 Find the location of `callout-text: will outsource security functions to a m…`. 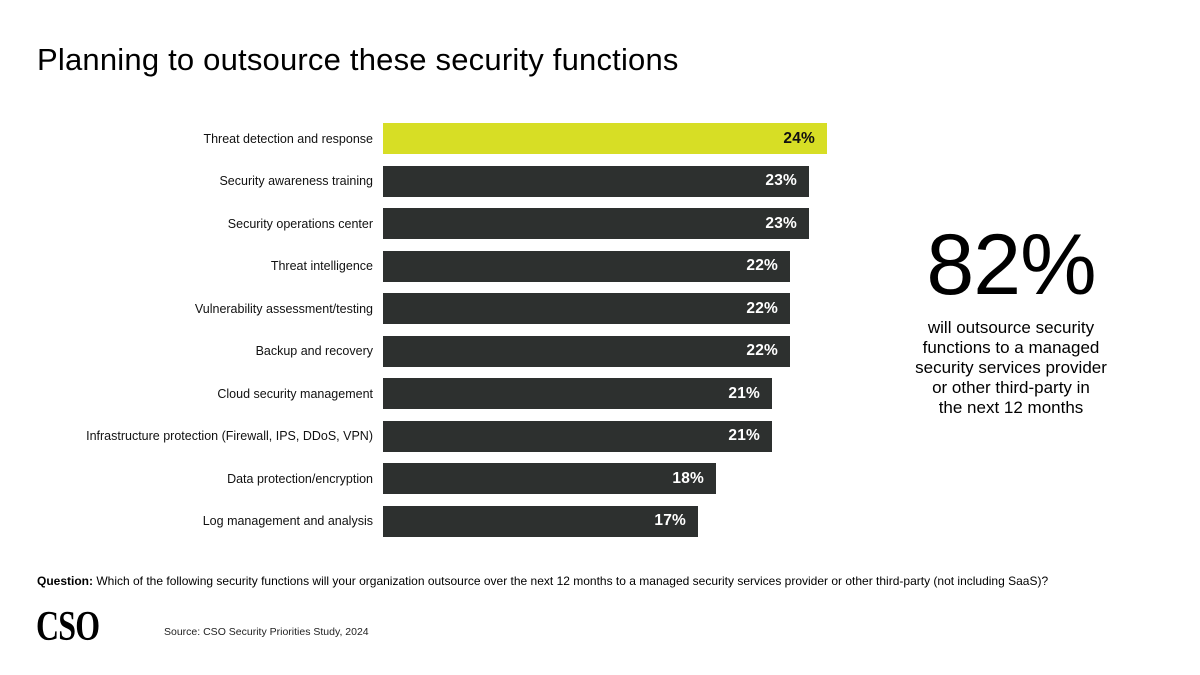

callout-text: will outsource security functions to a m… is located at coordinates (1011, 368).